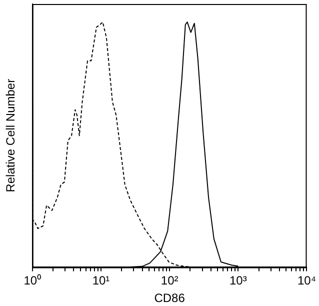  Describe the element at coordinates (170, 298) in the screenshot. I see `x-axis-title: CD86` at that location.